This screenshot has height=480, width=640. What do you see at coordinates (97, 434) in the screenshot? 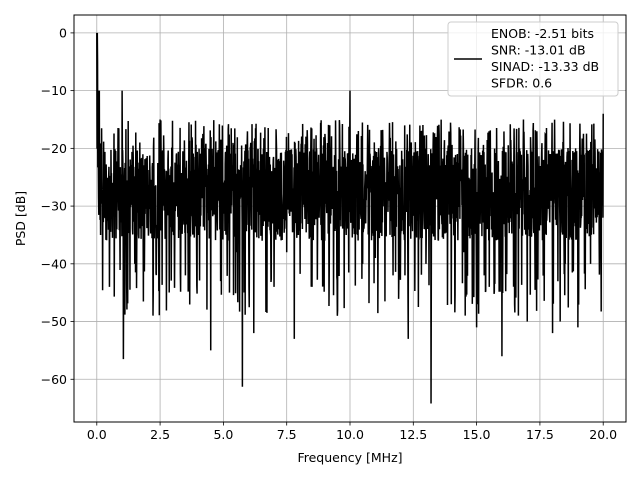
I see `x-tick-label: 0.0` at bounding box center [97, 434].